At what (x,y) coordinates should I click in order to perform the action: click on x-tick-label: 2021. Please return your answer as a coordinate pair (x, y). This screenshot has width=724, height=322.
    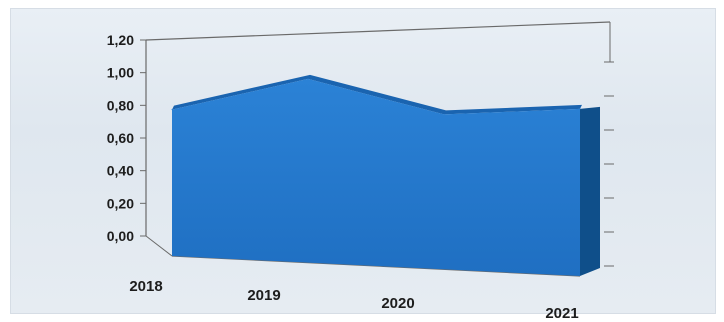
    Looking at the image, I should click on (561, 313).